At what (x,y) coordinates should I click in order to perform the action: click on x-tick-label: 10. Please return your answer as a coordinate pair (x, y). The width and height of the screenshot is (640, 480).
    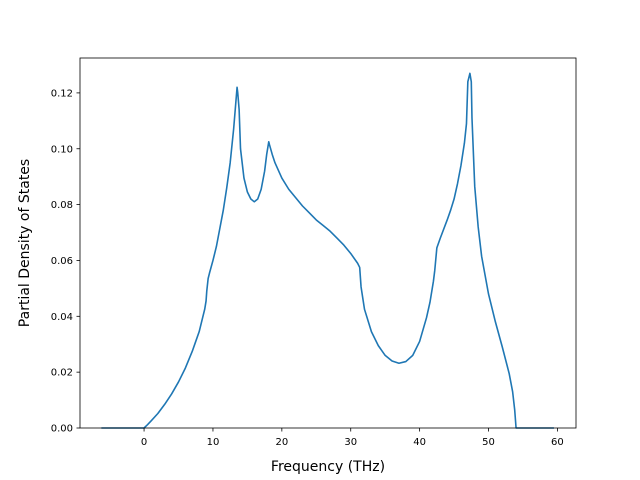
    Looking at the image, I should click on (213, 442).